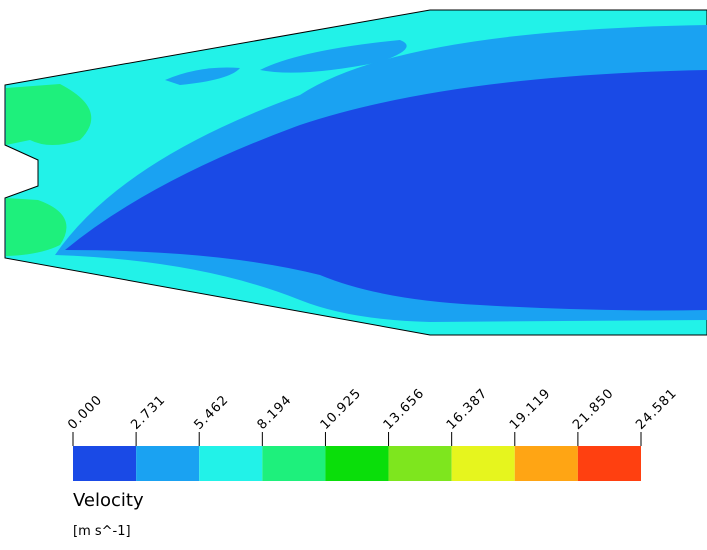 Image resolution: width=707 pixels, height=550 pixels. I want to click on tick-label: 24.581, so click(656, 409).